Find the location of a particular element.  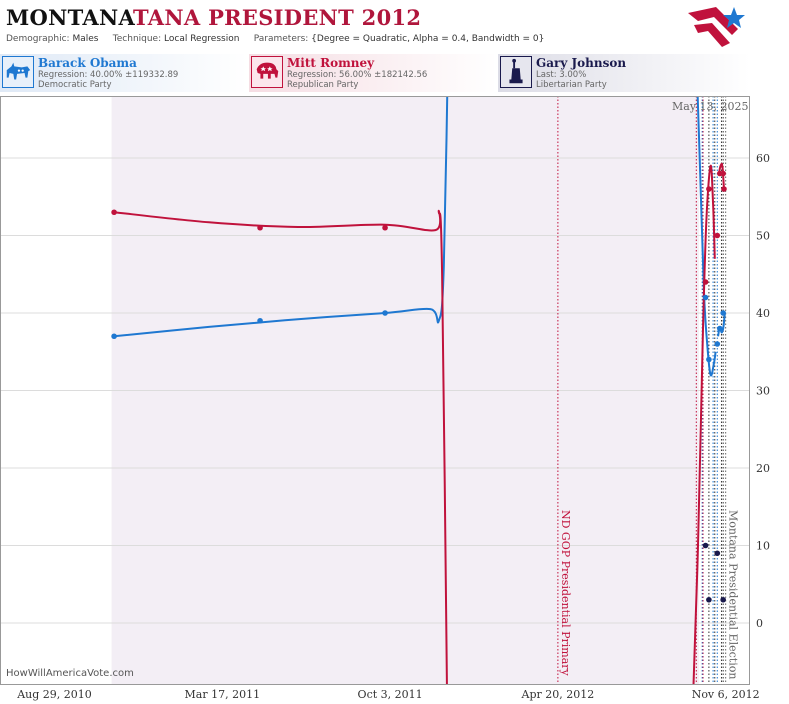

demographic-label: Demographic: is located at coordinates (38, 39).